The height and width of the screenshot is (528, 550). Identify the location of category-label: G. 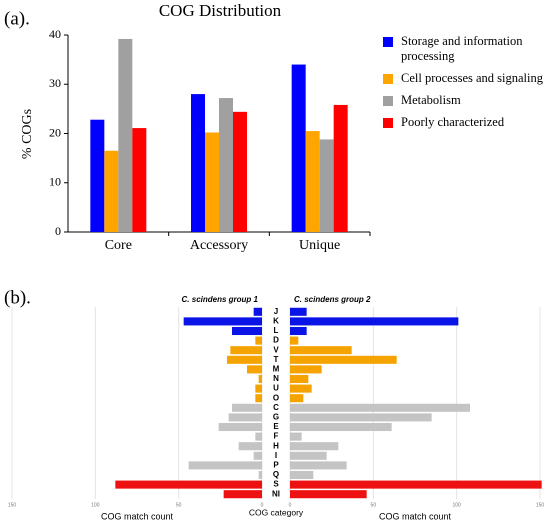
(276, 417).